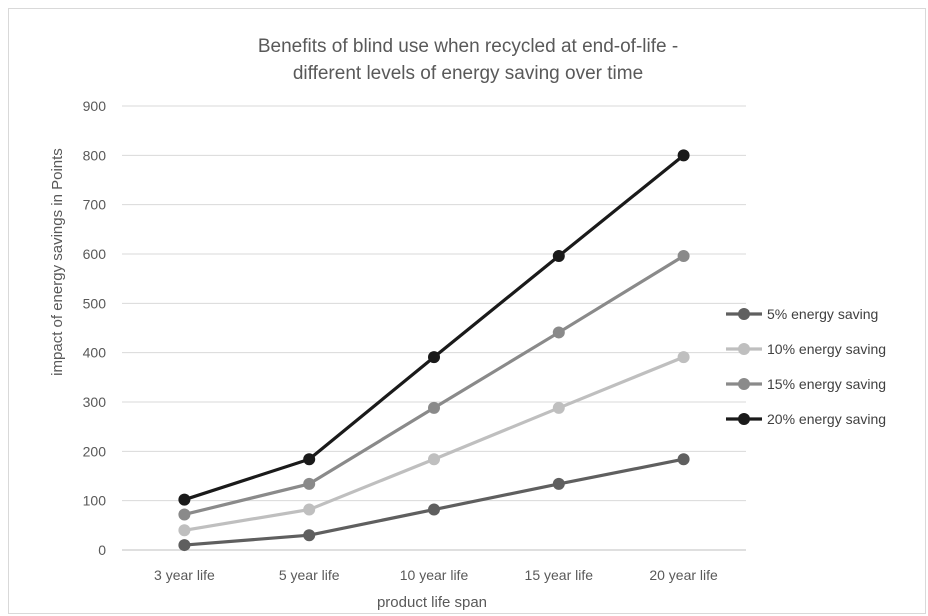 This screenshot has height=616, width=928. What do you see at coordinates (822, 314) in the screenshot?
I see `legend-label: 5% energy saving` at bounding box center [822, 314].